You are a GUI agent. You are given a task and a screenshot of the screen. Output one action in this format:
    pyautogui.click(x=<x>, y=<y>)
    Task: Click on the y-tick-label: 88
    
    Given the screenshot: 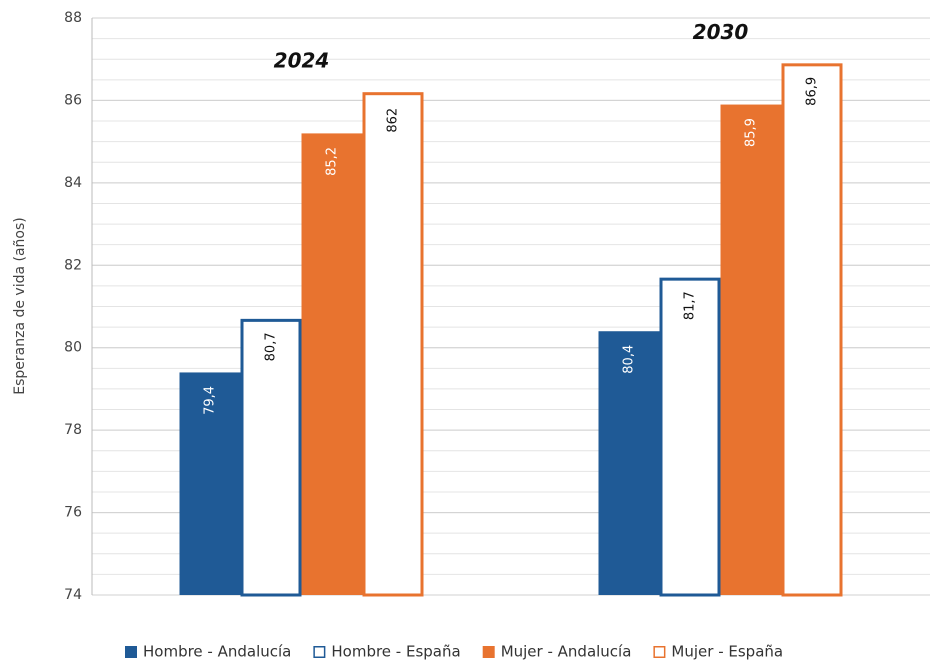 What is the action you would take?
    pyautogui.click(x=73, y=18)
    